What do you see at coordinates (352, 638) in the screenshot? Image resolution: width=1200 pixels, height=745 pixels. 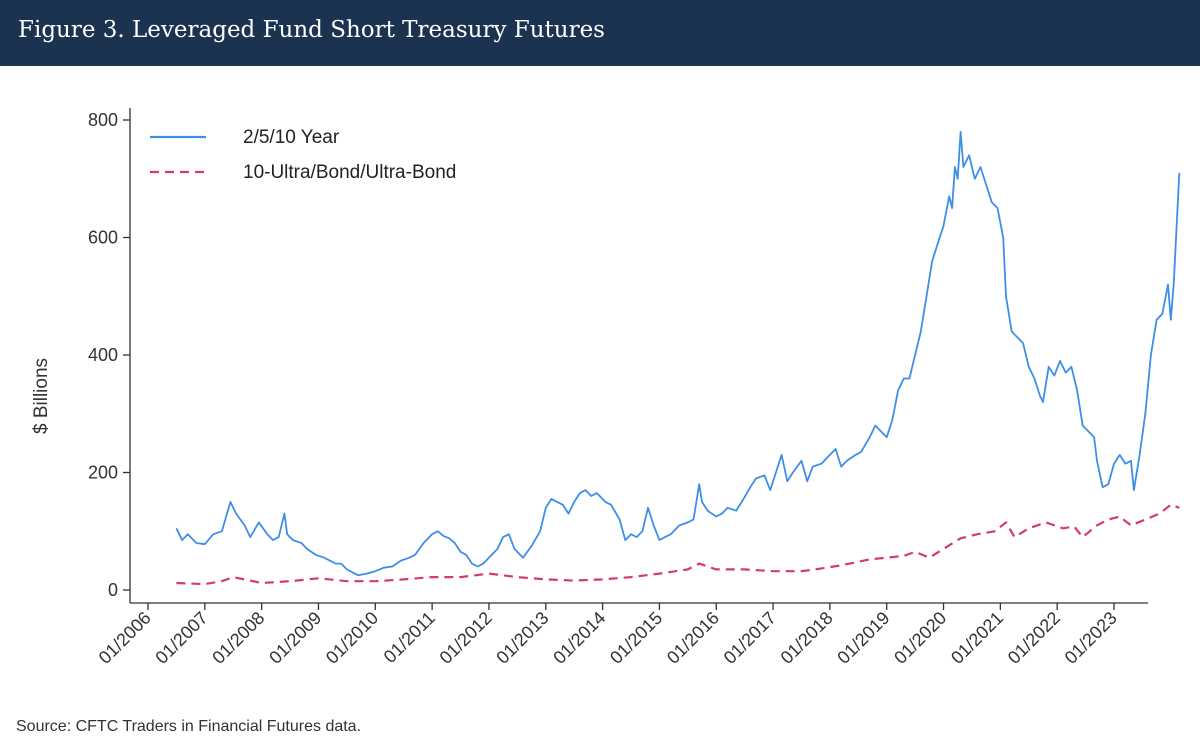 I see `x-tick-label: 01/2010` at bounding box center [352, 638].